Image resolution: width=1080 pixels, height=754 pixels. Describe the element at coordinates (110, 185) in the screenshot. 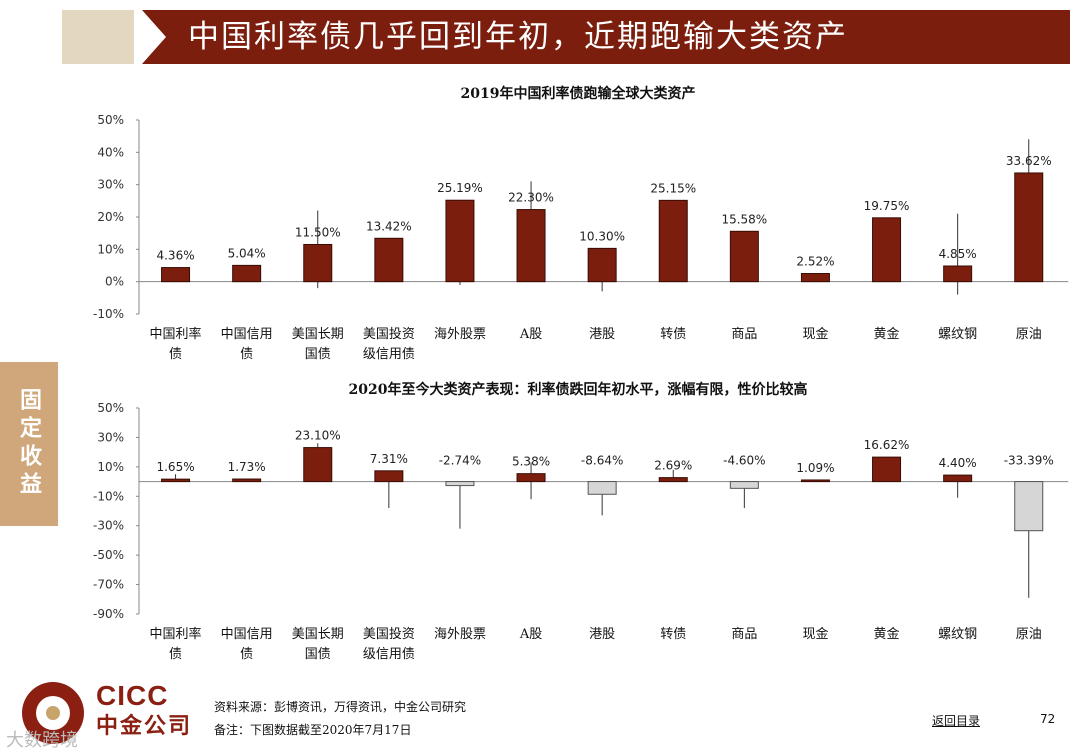

I see `chart1-y-tick-label: 30%` at that location.